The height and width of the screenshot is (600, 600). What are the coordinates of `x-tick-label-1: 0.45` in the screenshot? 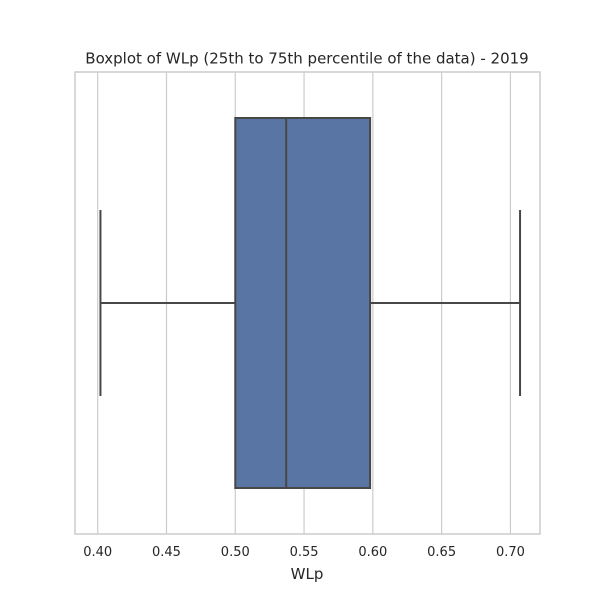 It's located at (166, 552).